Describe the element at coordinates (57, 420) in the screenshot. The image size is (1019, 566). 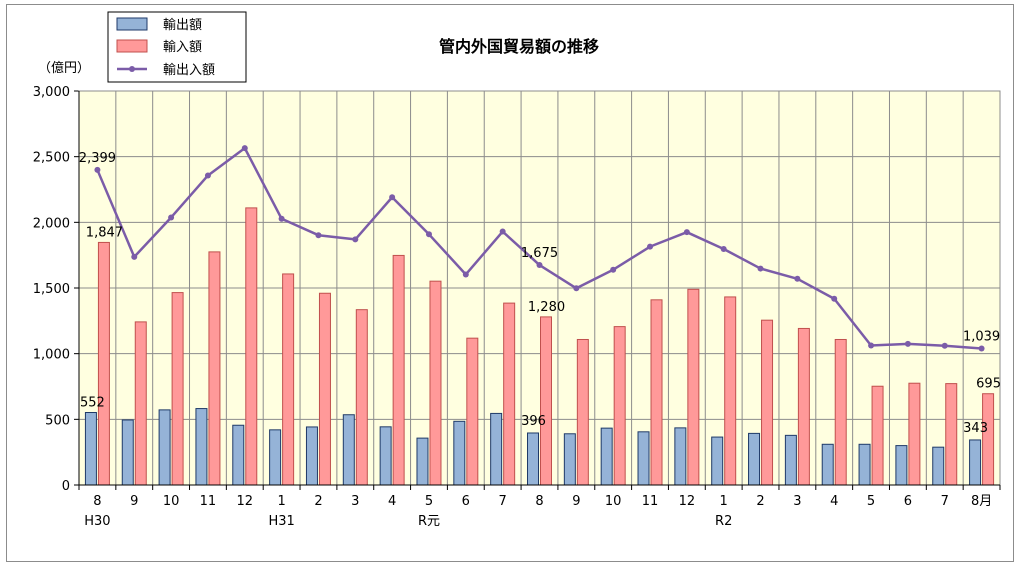
I see `y-tick-label: 500` at that location.